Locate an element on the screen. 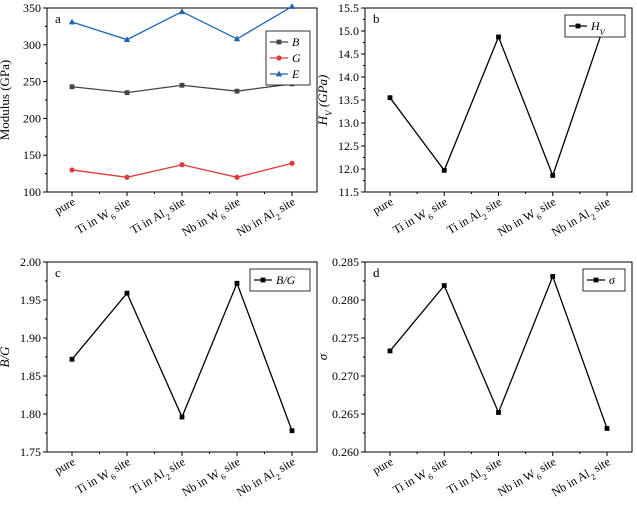  y-tick-label: 100 is located at coordinates (32, 192).